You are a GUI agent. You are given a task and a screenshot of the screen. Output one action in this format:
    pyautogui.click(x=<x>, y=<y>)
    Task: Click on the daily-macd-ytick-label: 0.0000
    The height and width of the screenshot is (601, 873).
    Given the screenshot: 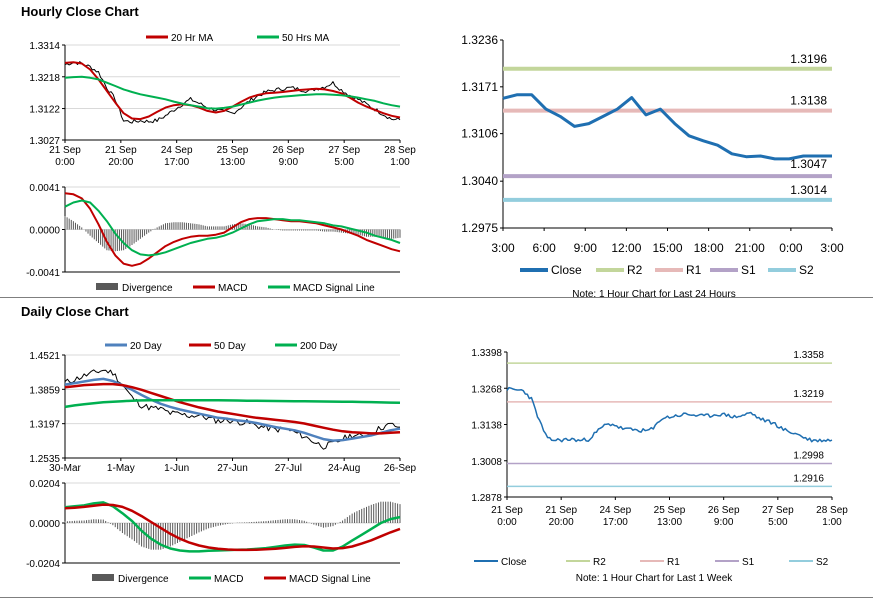 What is the action you would take?
    pyautogui.click(x=44, y=524)
    